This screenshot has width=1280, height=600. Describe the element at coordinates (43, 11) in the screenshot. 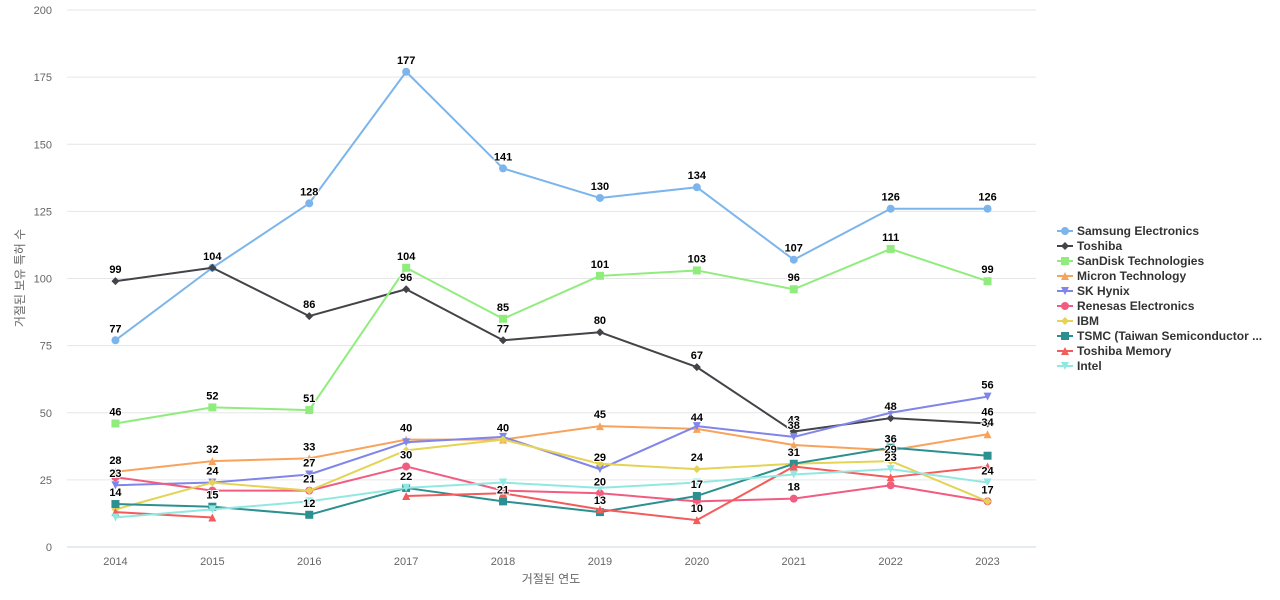

I see `y-tick-label: 200` at that location.